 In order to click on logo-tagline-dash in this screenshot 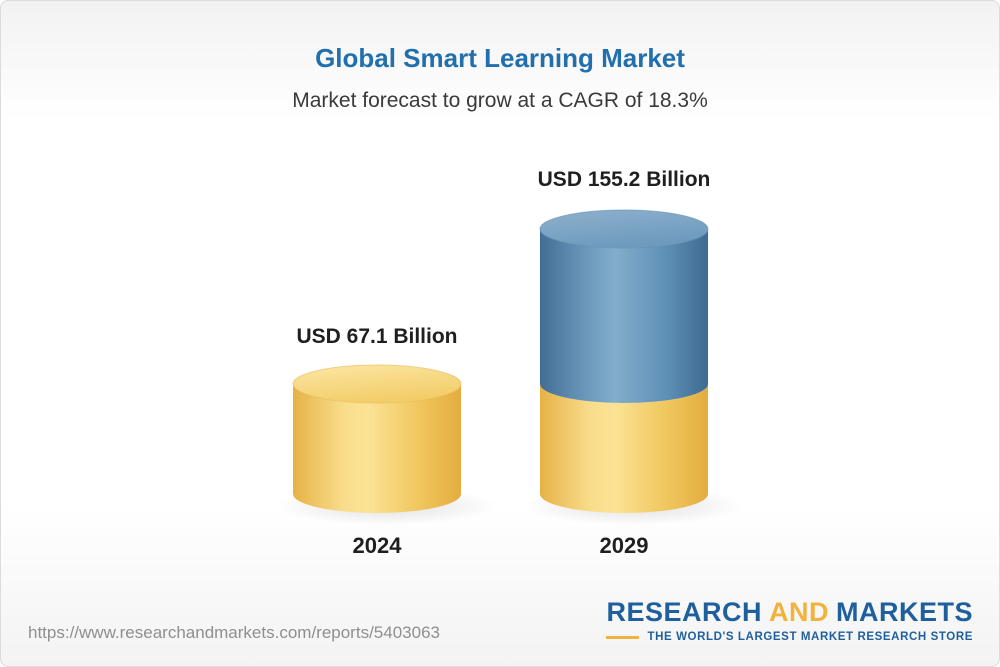, I will do `click(622, 637)`.